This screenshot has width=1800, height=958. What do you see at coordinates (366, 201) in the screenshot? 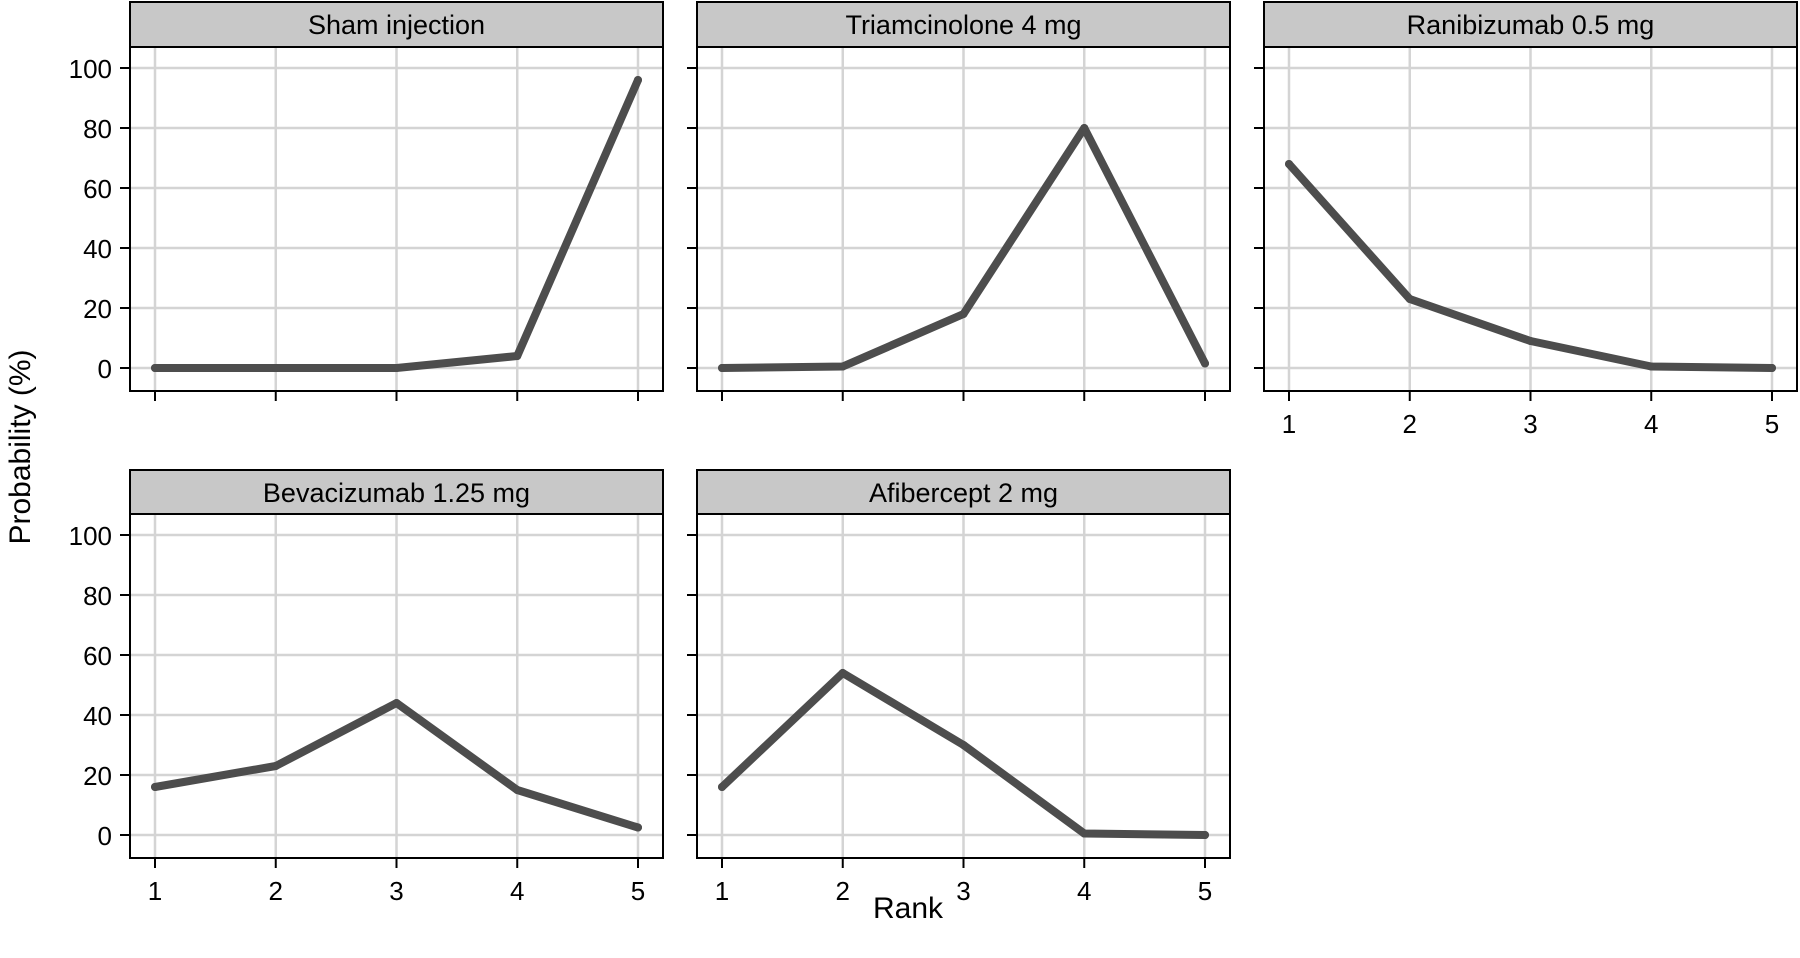
I see `panel-1: Sham injection 0 20 40 60 80 100` at bounding box center [366, 201].